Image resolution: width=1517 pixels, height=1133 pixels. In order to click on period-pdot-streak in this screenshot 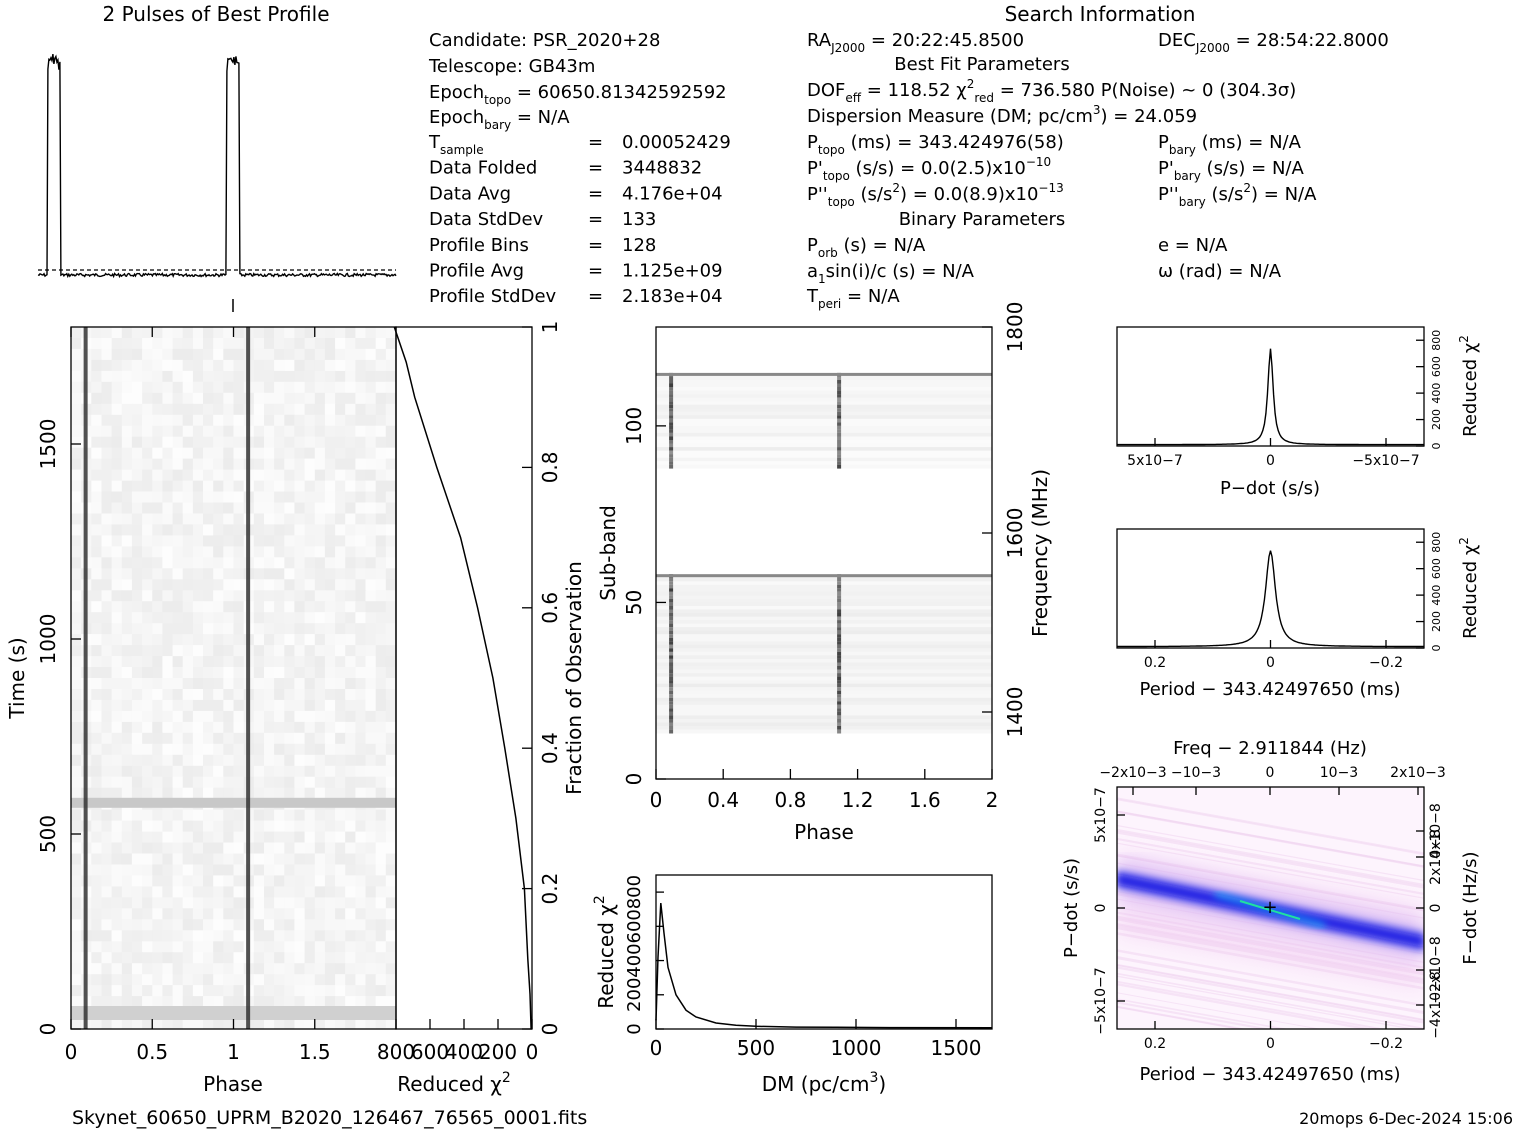, I will do `click(1270, 827)`.